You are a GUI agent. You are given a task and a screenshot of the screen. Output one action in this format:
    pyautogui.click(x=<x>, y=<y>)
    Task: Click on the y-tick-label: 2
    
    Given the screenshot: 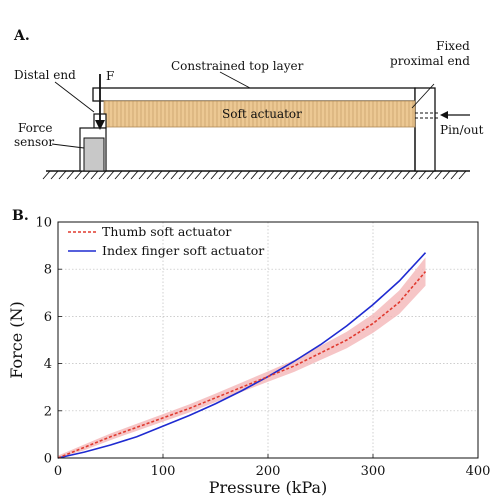 What is the action you would take?
    pyautogui.click(x=48, y=411)
    